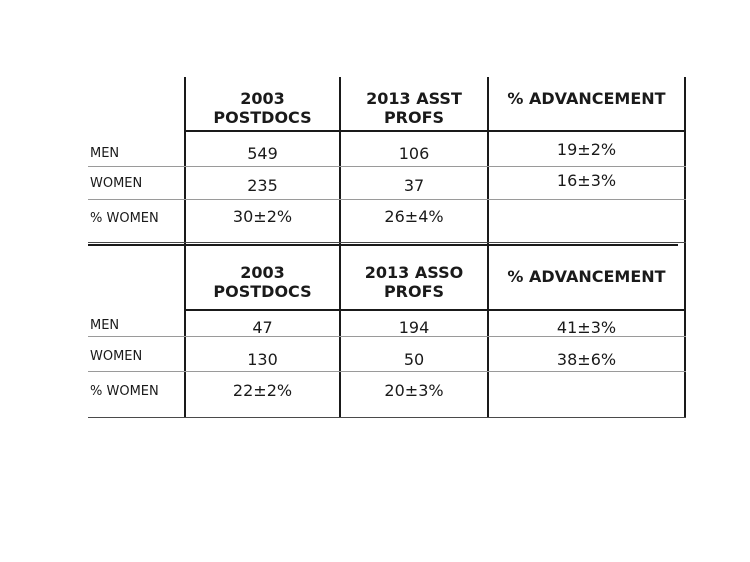 Image resolution: width=750 pixels, height=562 pixels. I want to click on header-asso-label: PROFS, so click(414, 291).